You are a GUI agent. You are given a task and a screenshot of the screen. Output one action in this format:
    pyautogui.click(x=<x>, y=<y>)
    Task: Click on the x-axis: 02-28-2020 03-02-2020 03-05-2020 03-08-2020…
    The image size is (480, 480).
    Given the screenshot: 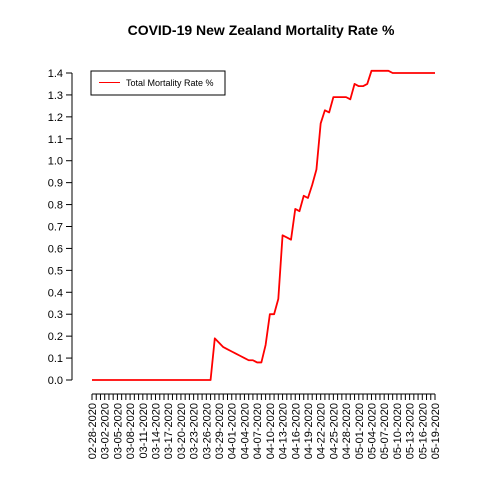 What is the action you would take?
    pyautogui.click(x=264, y=426)
    